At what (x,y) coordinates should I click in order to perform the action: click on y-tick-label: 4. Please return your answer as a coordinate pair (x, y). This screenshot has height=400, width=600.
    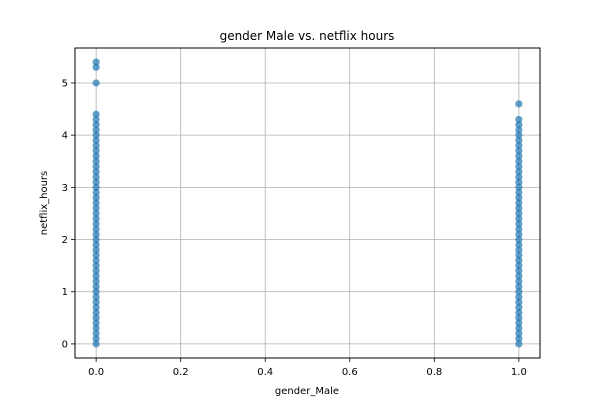
    Looking at the image, I should click on (65, 136).